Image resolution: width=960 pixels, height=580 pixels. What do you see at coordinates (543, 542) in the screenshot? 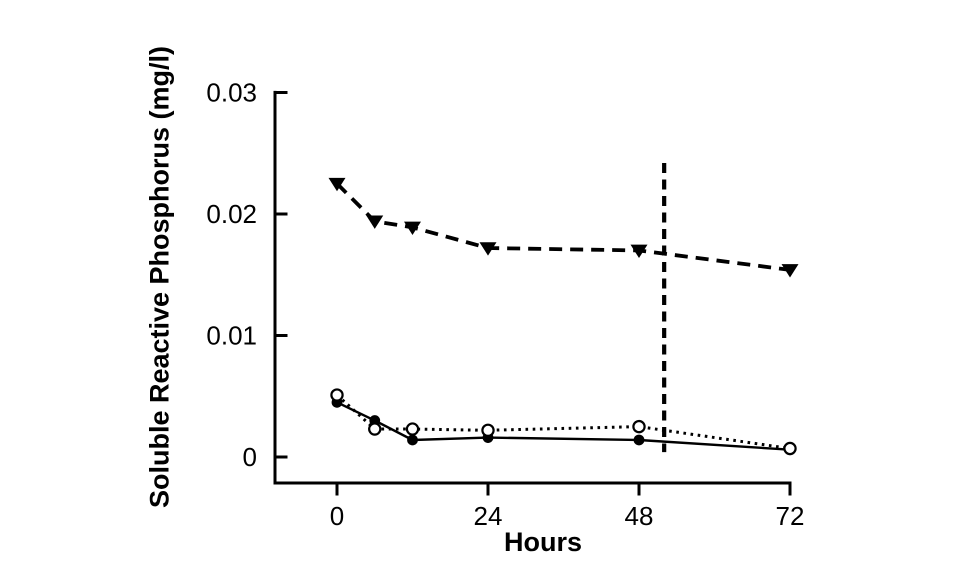
I see `x-axis-title: Hours` at bounding box center [543, 542].